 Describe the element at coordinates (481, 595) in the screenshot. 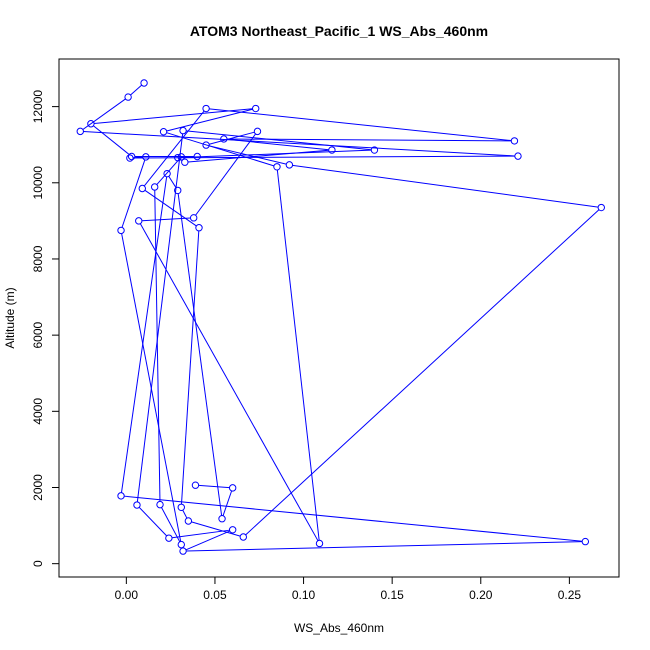

I see `x-tick-label: 0.20` at that location.